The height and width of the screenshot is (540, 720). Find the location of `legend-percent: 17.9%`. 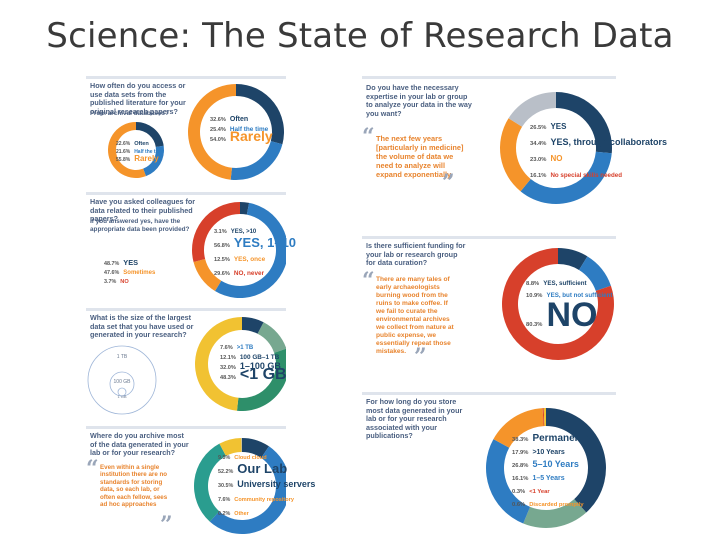

legend-percent: 17.9% is located at coordinates (520, 453).